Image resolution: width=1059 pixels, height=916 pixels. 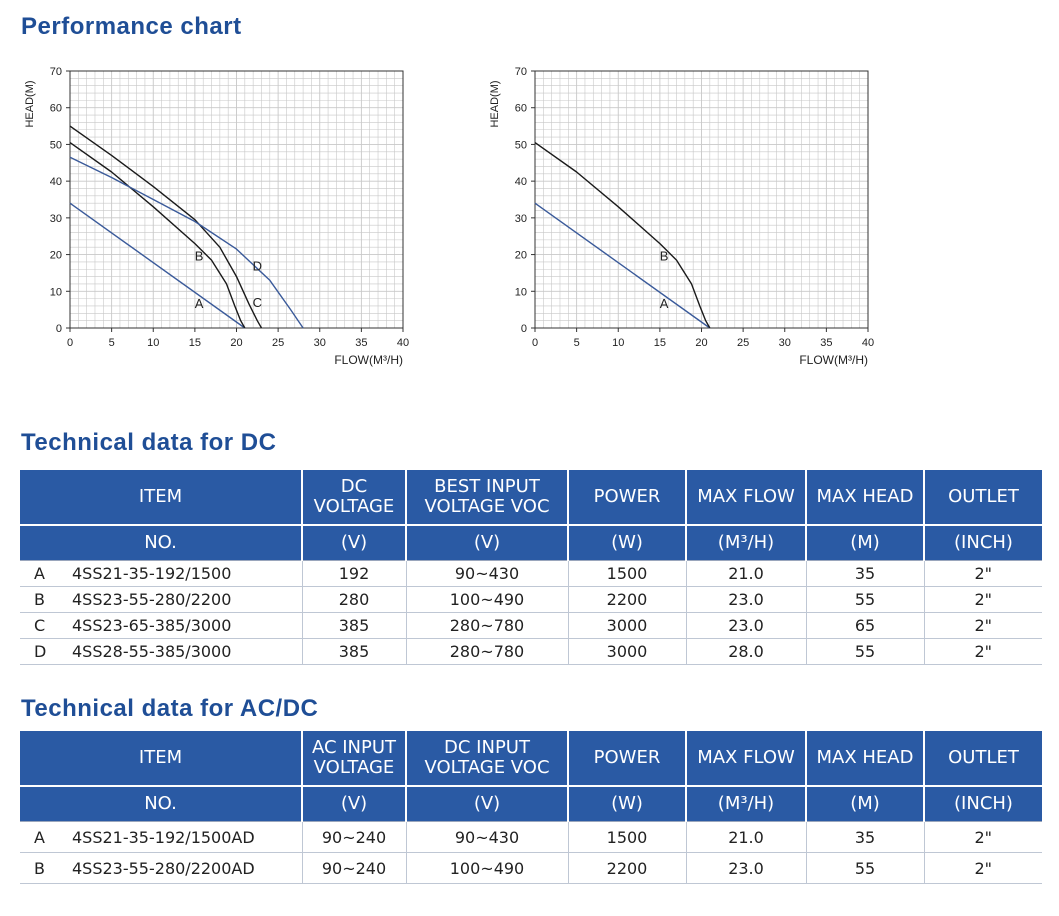 What do you see at coordinates (486, 543) in the screenshot?
I see `unit-voc: (V)` at bounding box center [486, 543].